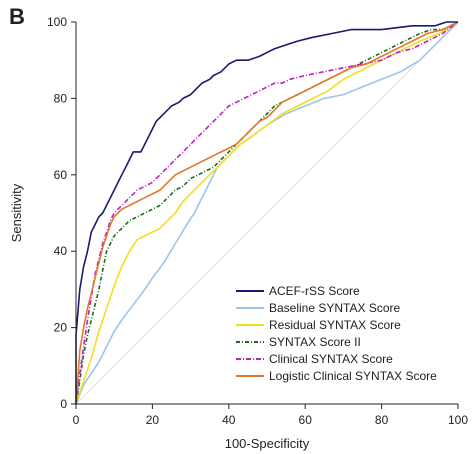 The width and height of the screenshot is (475, 454). What do you see at coordinates (63, 404) in the screenshot?
I see `y-tick-label: 0` at bounding box center [63, 404].